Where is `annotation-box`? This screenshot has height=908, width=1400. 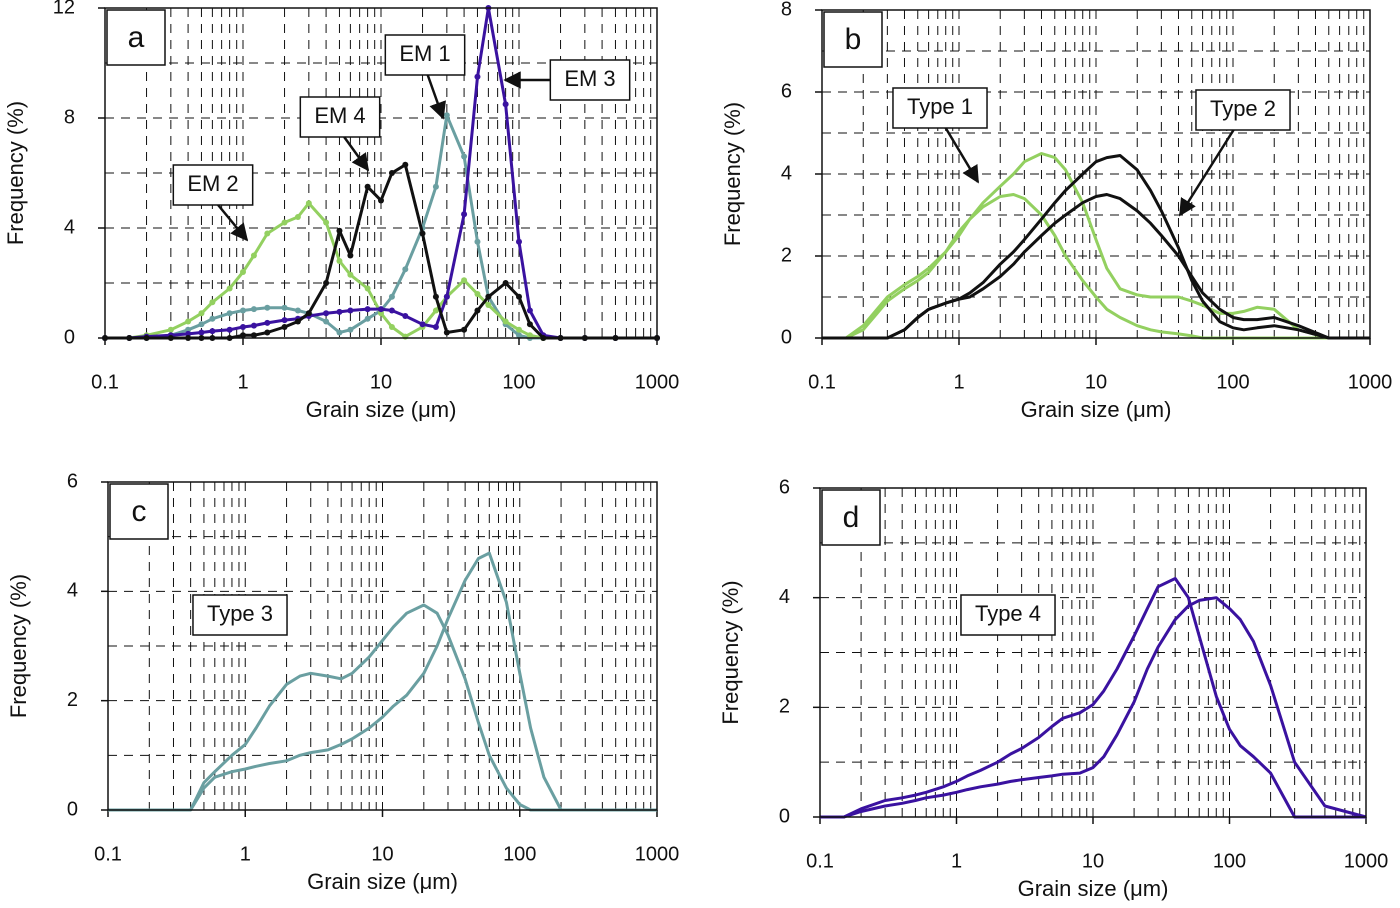 annotation-box is located at coordinates (1008, 615).